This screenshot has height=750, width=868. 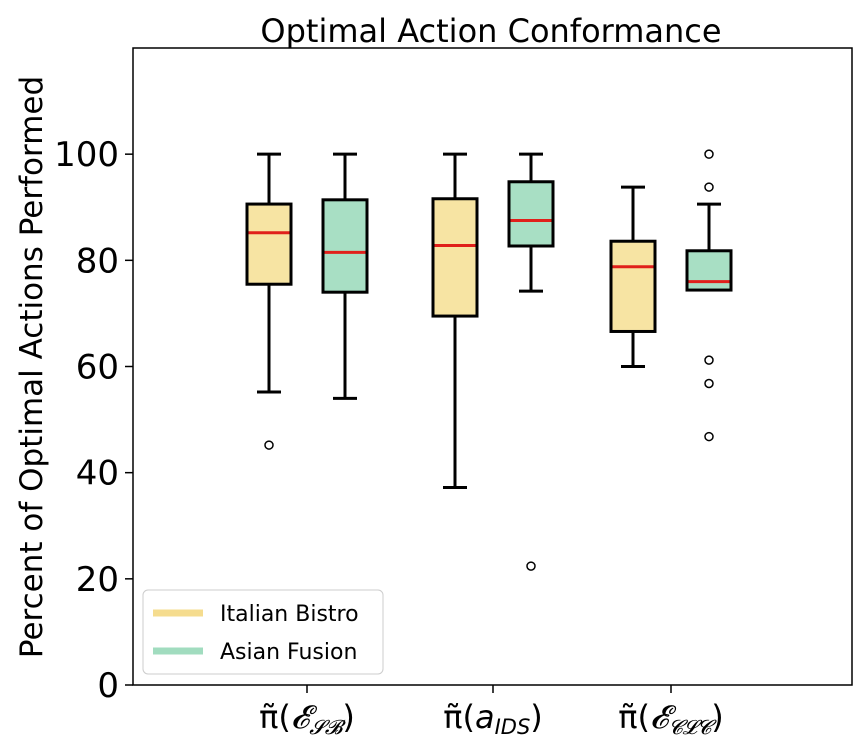 I want to click on legend-label-italian-bistro: Italian Bistro, so click(x=289, y=614).